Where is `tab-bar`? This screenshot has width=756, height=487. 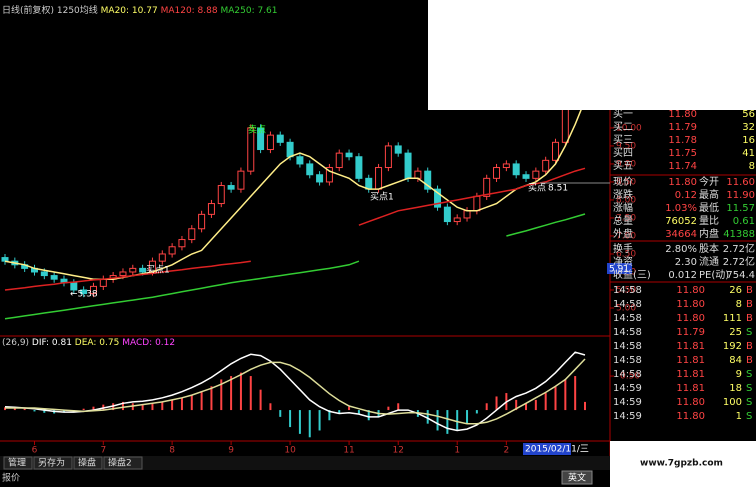
tab-bar is located at coordinates (305, 463).